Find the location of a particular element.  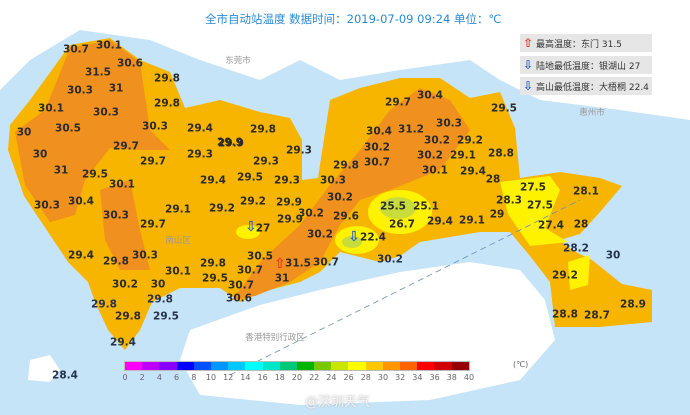

station-temperature: 31 is located at coordinates (282, 278).